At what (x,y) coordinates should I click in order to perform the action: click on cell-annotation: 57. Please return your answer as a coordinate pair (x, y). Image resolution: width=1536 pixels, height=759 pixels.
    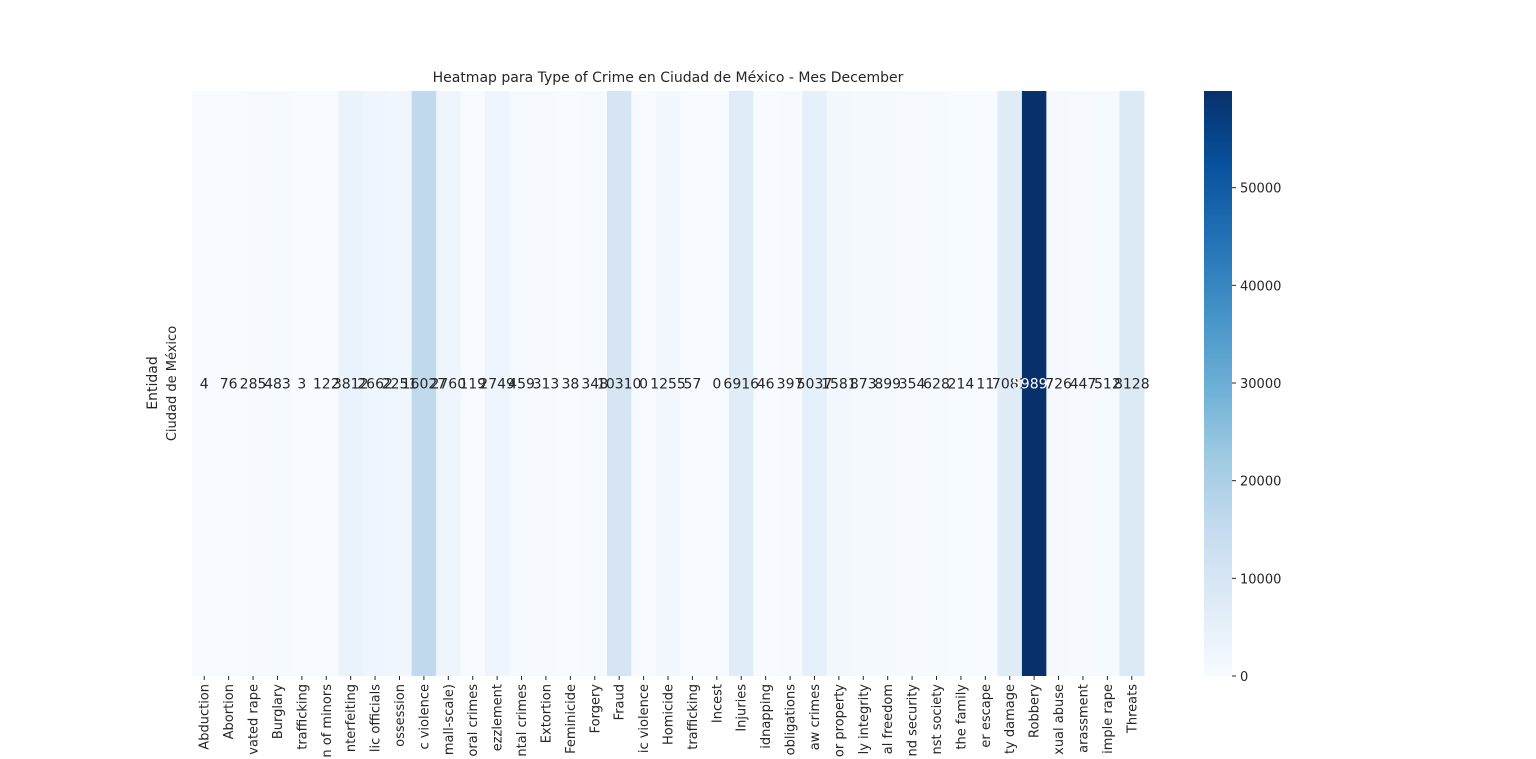
    Looking at the image, I should click on (692, 385).